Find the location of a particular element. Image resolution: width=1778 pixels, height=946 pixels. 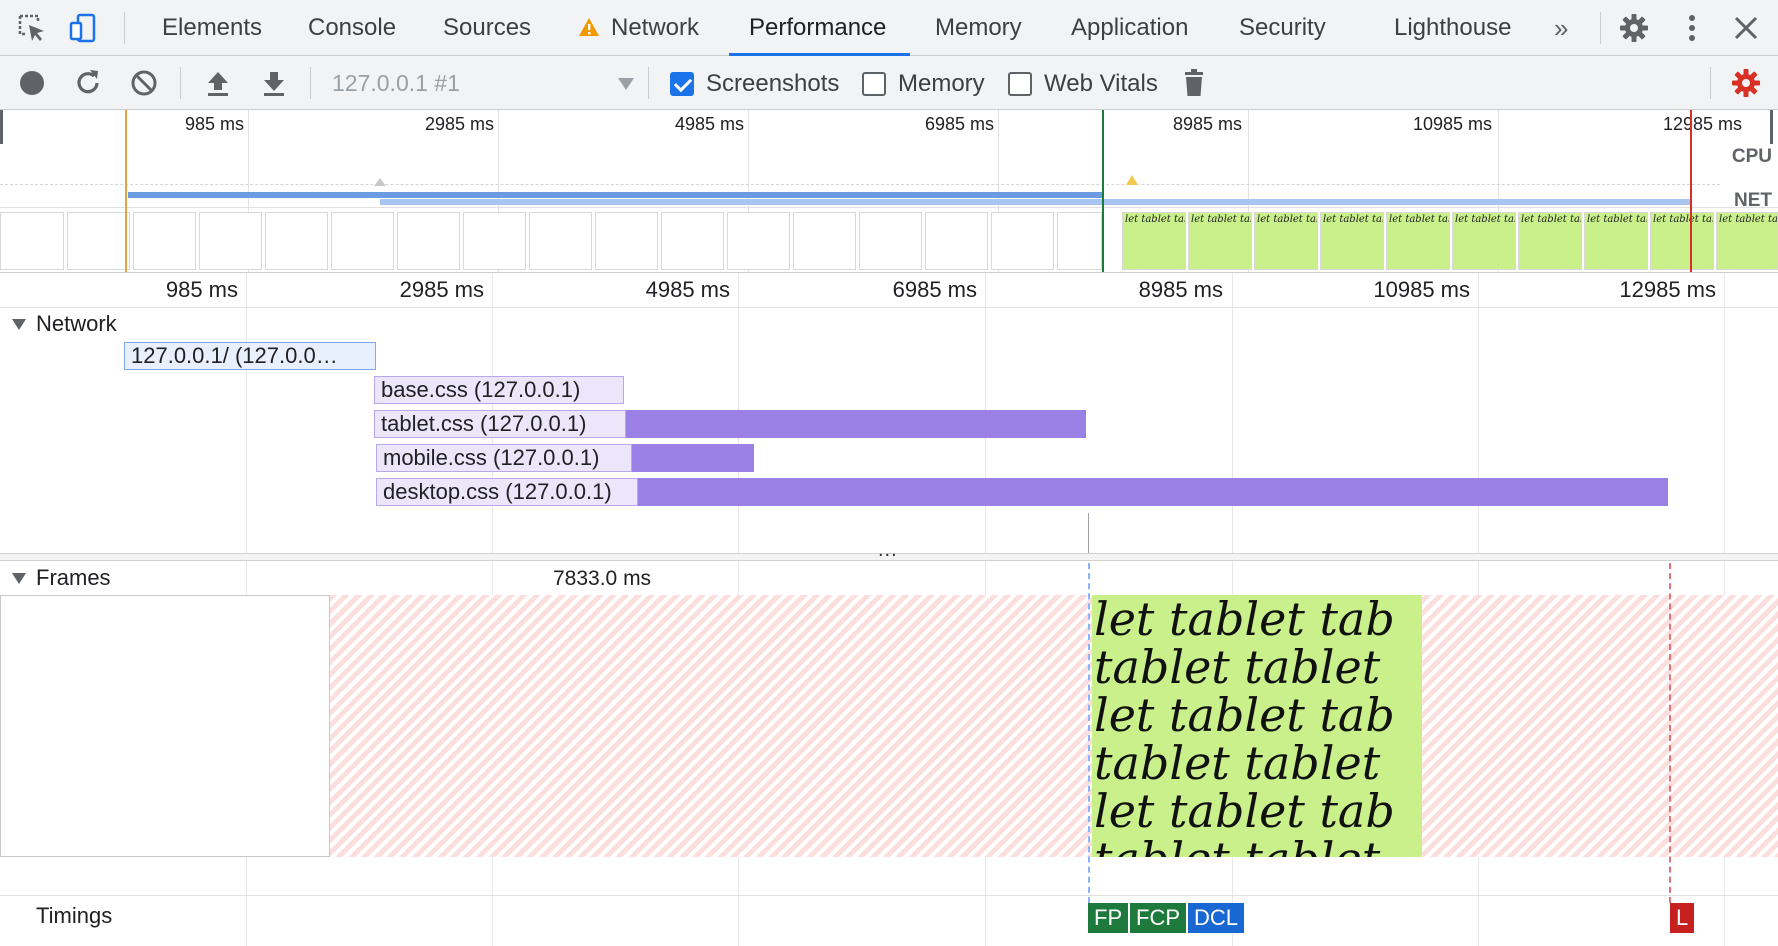

network-track-header: Network is located at coordinates (64, 324).